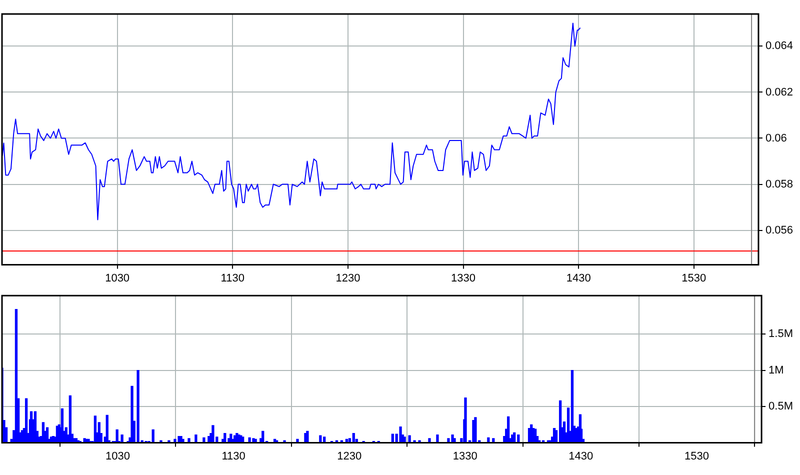  Describe the element at coordinates (779, 184) in the screenshot. I see `y-tick-label: 0.058` at that location.